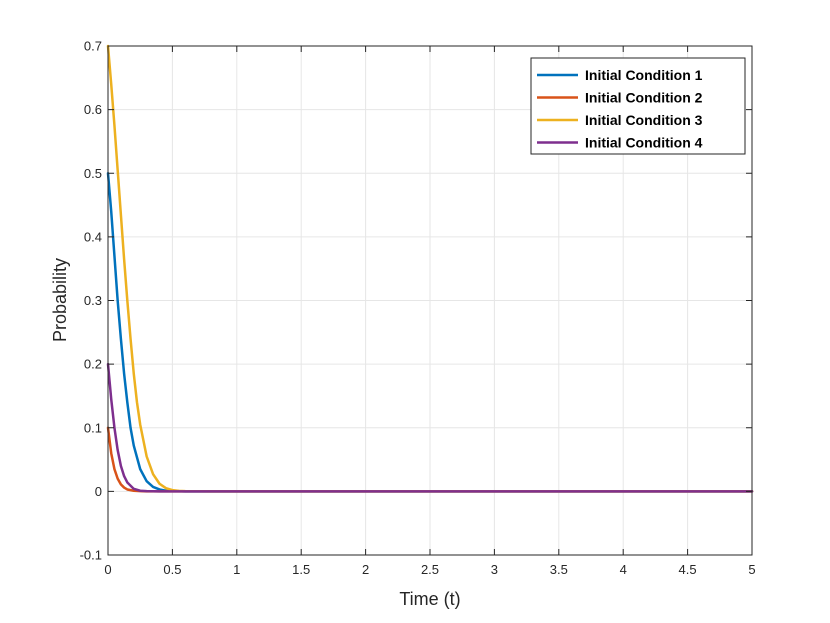 The image size is (830, 623). Describe the element at coordinates (91, 555) in the screenshot. I see `y-tick-label: -0.1` at that location.